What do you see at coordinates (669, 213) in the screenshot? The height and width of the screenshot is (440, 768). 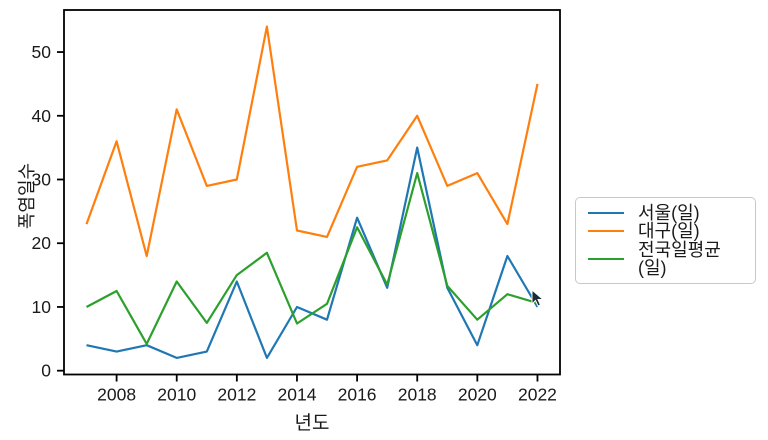 I see `legend-label: 서울(일)` at bounding box center [669, 213].